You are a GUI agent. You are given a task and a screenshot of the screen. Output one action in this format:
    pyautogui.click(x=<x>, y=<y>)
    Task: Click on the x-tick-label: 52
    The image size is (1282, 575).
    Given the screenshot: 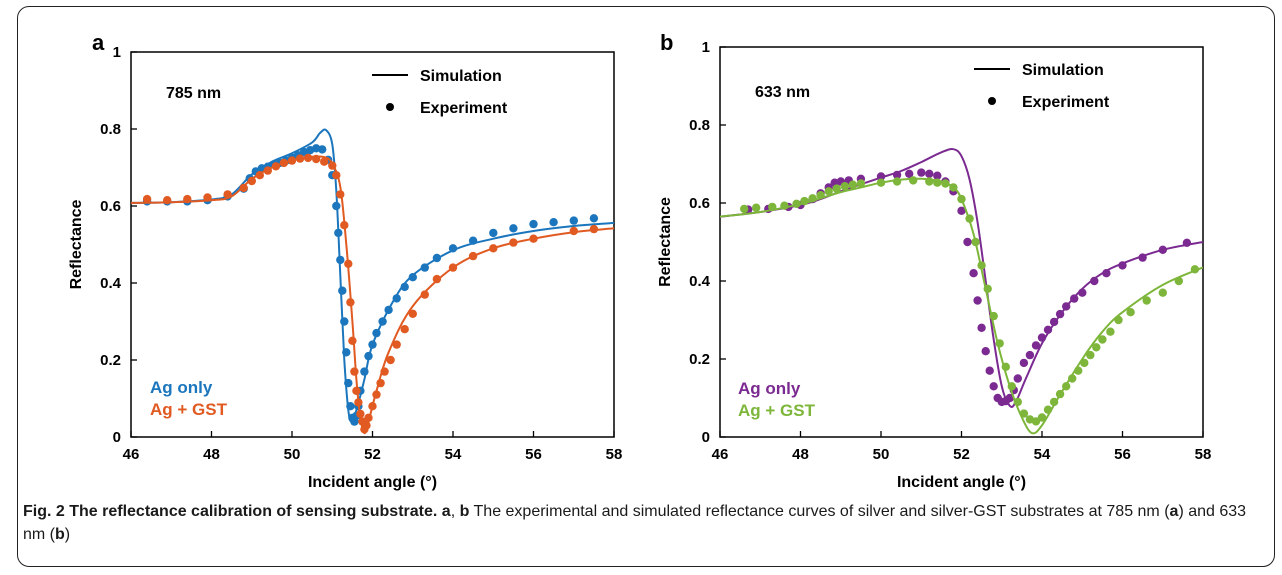 What is the action you would take?
    pyautogui.click(x=961, y=454)
    